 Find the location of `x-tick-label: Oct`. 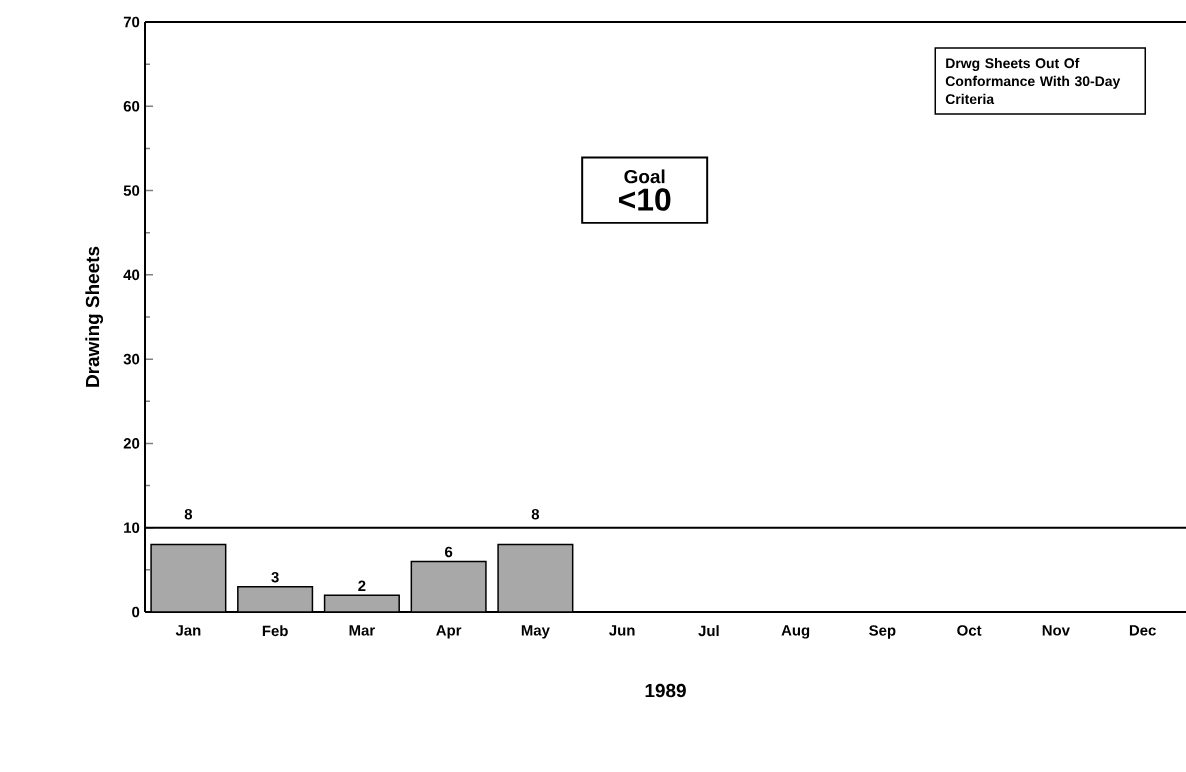

x-tick-label: Oct is located at coordinates (969, 630).